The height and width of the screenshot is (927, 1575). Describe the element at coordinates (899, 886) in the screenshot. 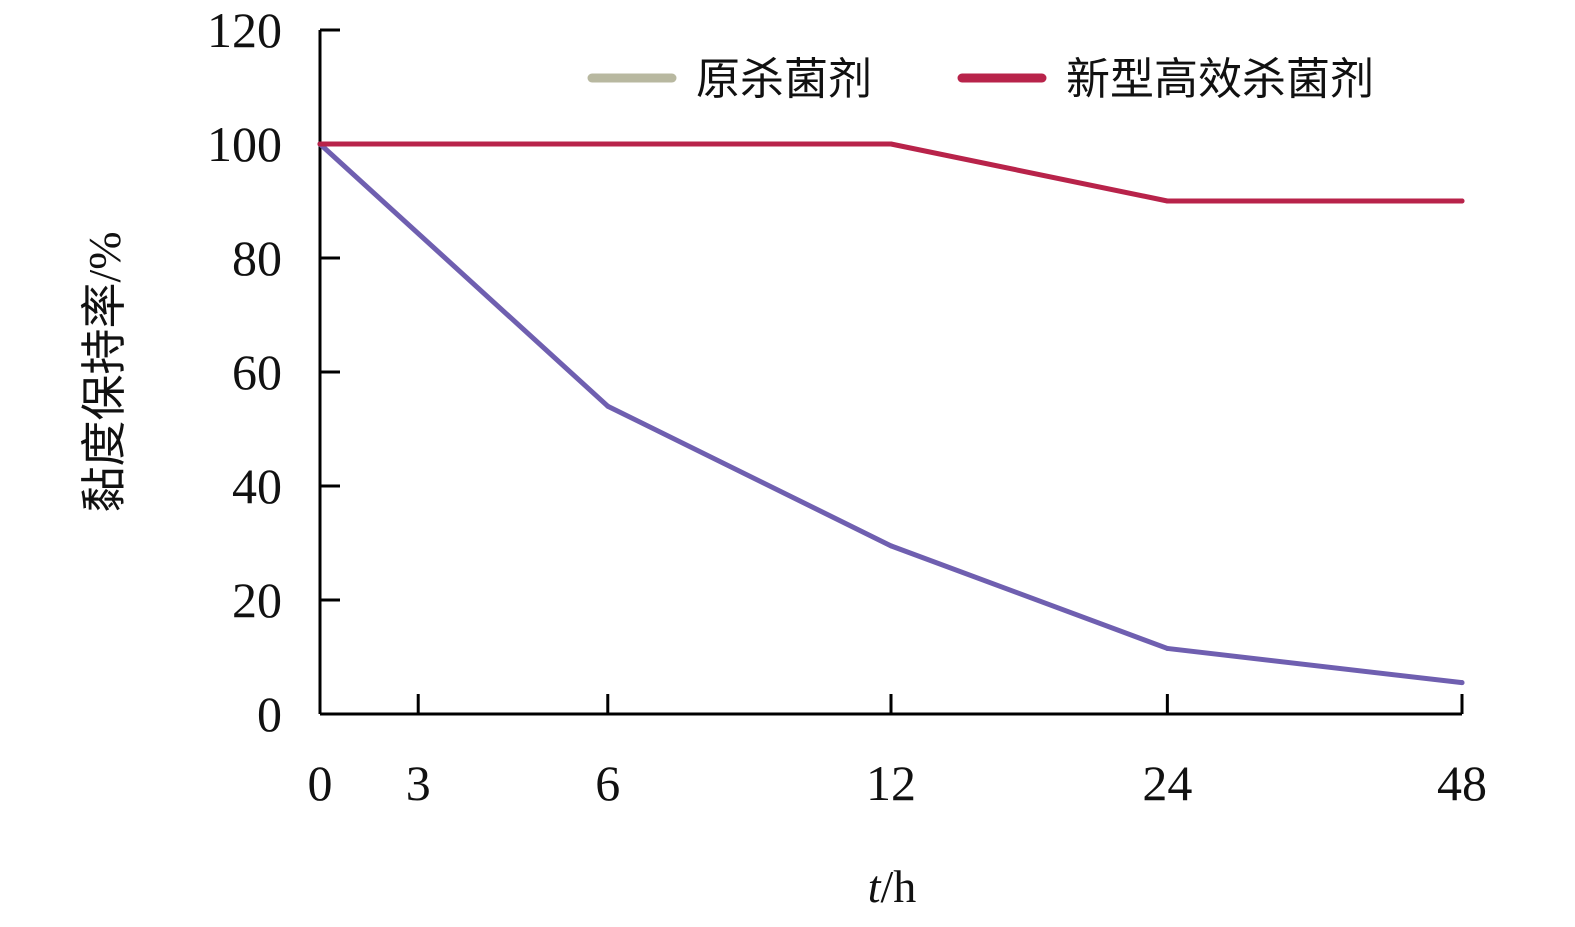

I see `x-axis-title-unit: /h` at that location.